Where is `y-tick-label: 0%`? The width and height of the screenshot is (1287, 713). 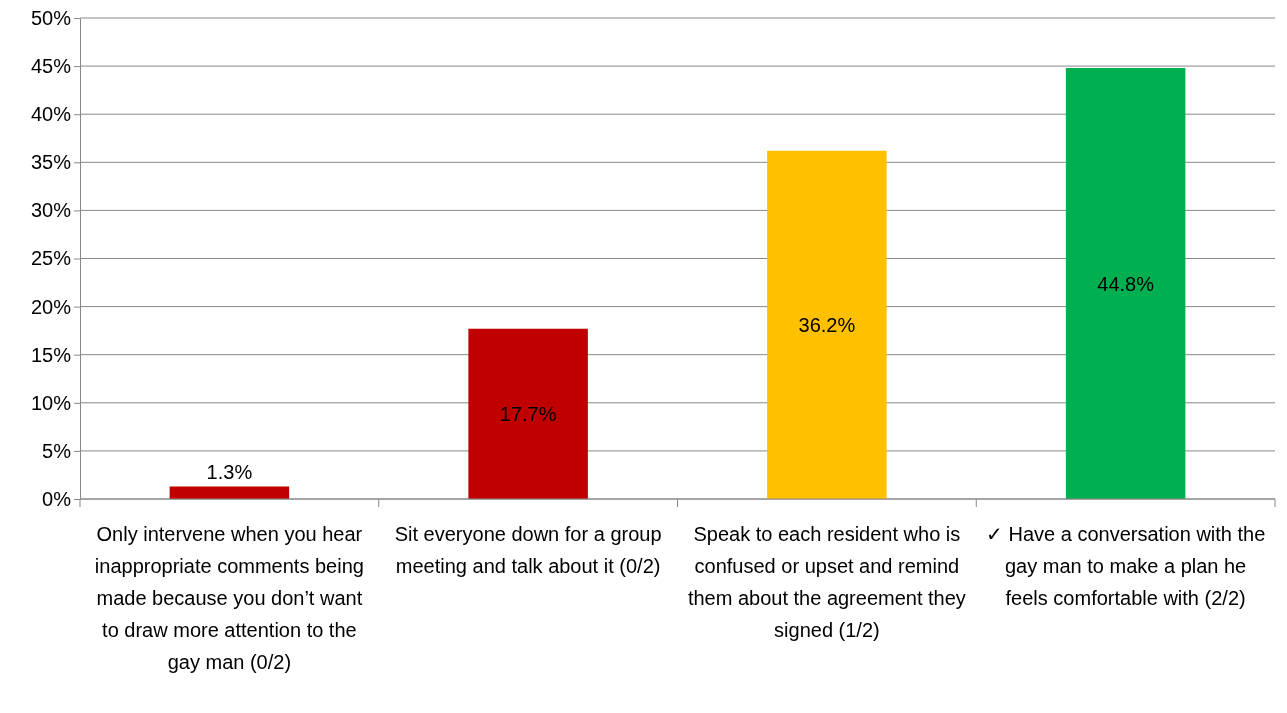 y-tick-label: 0% is located at coordinates (57, 498).